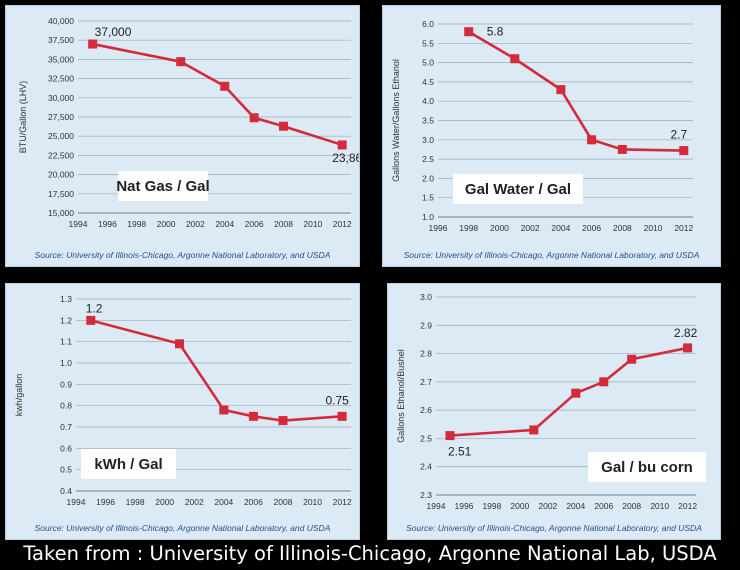 The width and height of the screenshot is (740, 570). I want to click on y-tick-label: 6.0, so click(428, 24).